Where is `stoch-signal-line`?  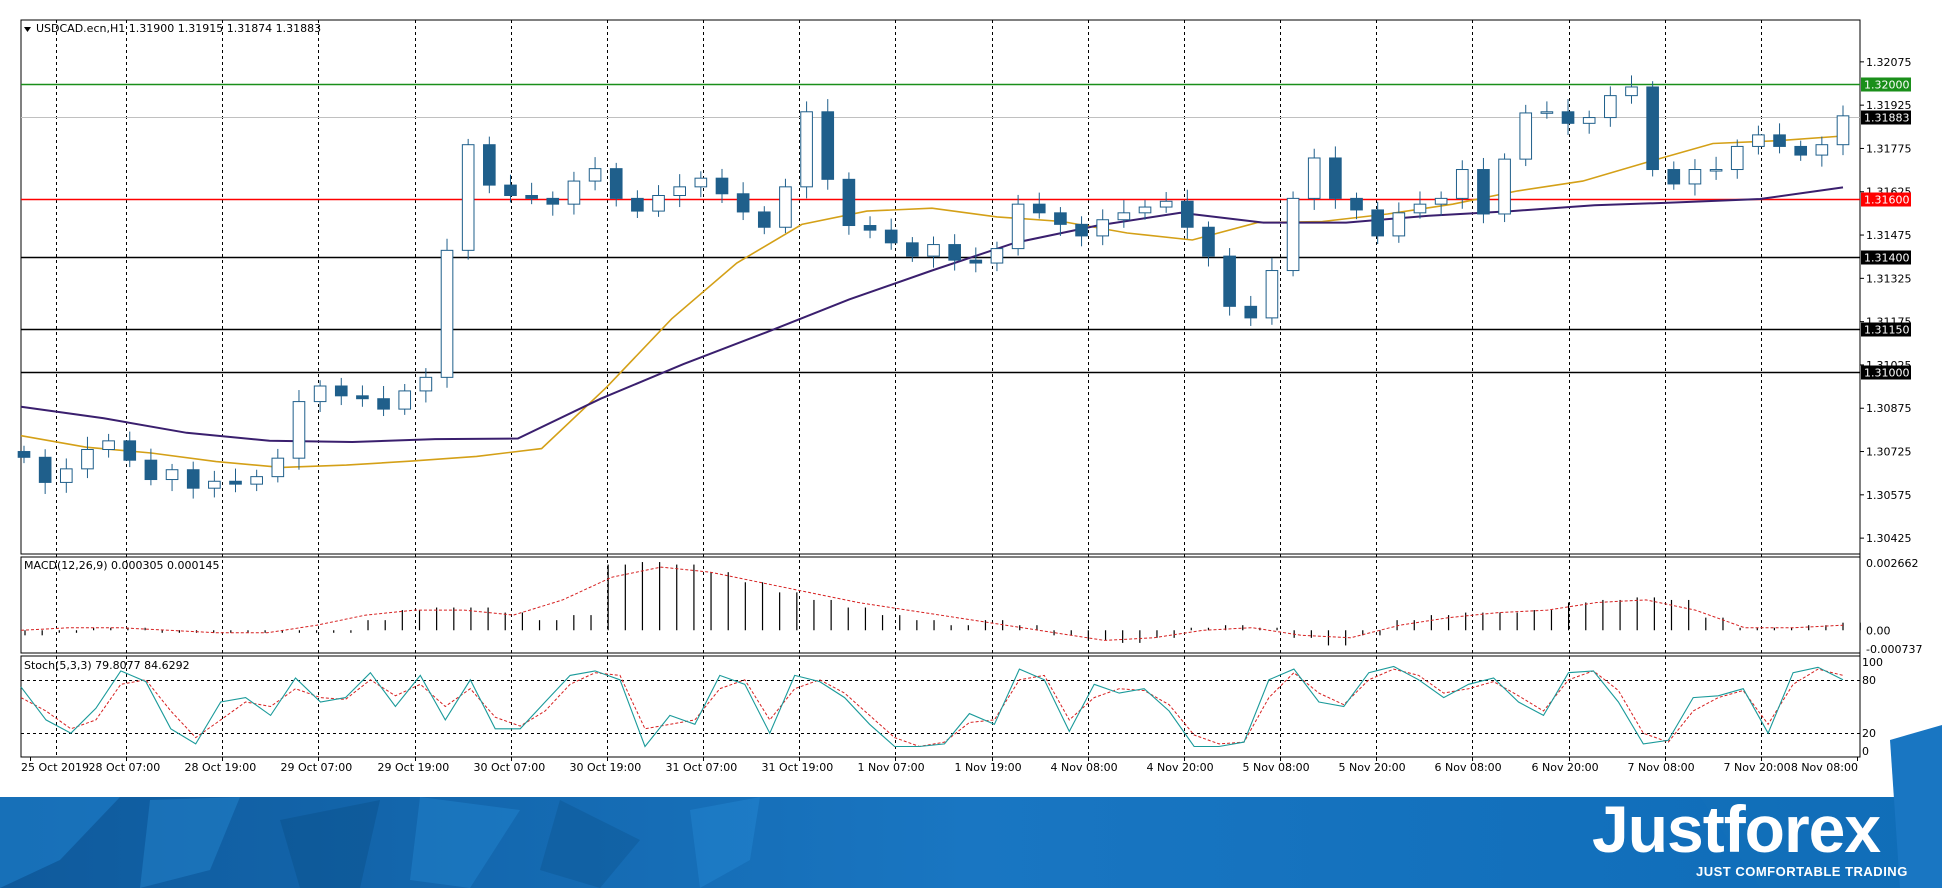
stoch-signal-line is located at coordinates (932, 708).